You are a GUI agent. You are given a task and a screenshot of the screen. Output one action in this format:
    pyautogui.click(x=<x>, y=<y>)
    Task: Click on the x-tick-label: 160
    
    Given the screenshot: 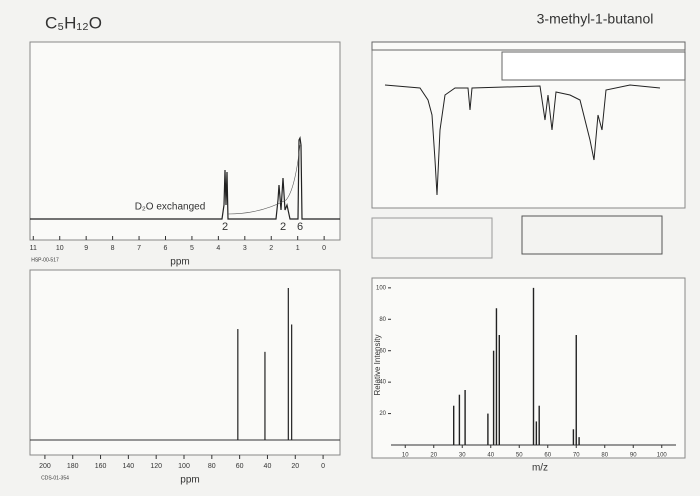 What is the action you would take?
    pyautogui.click(x=101, y=466)
    